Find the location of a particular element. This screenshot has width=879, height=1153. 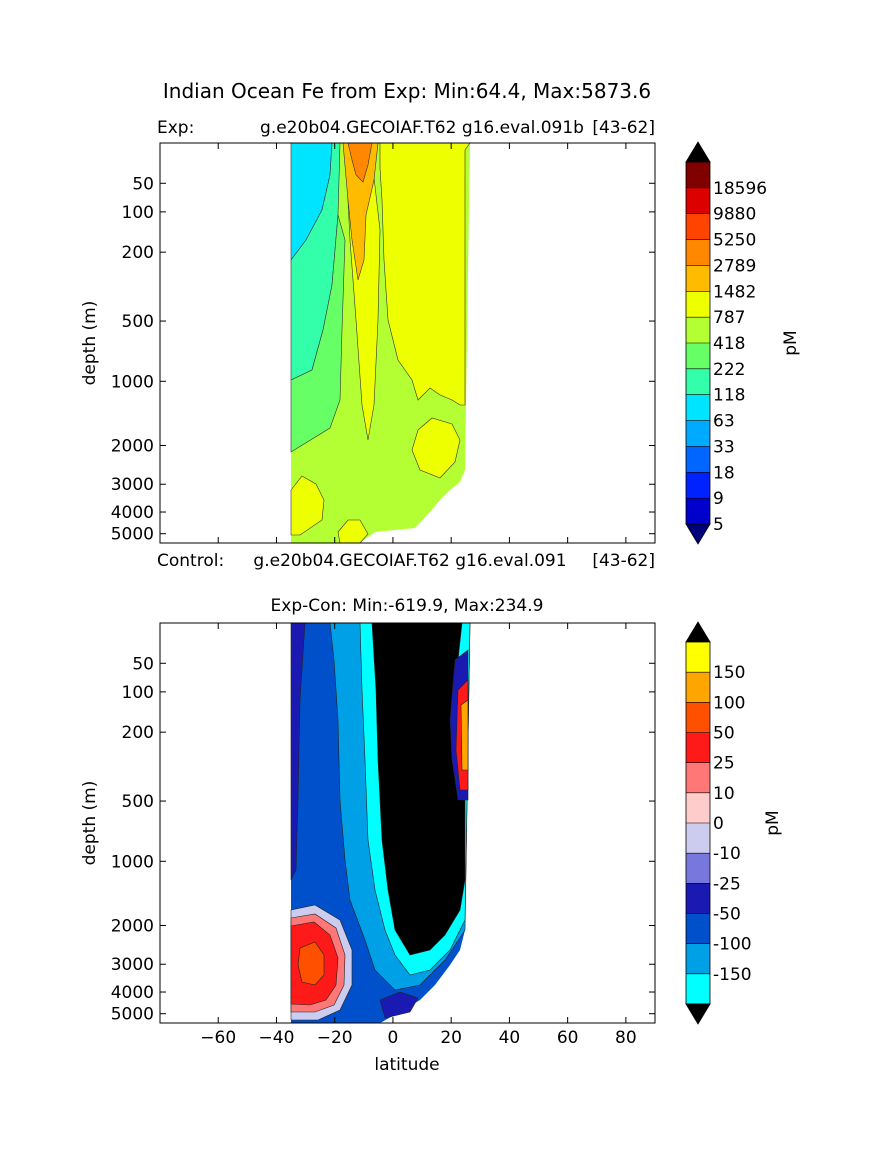

x-tick-label: 60 is located at coordinates (568, 1038).